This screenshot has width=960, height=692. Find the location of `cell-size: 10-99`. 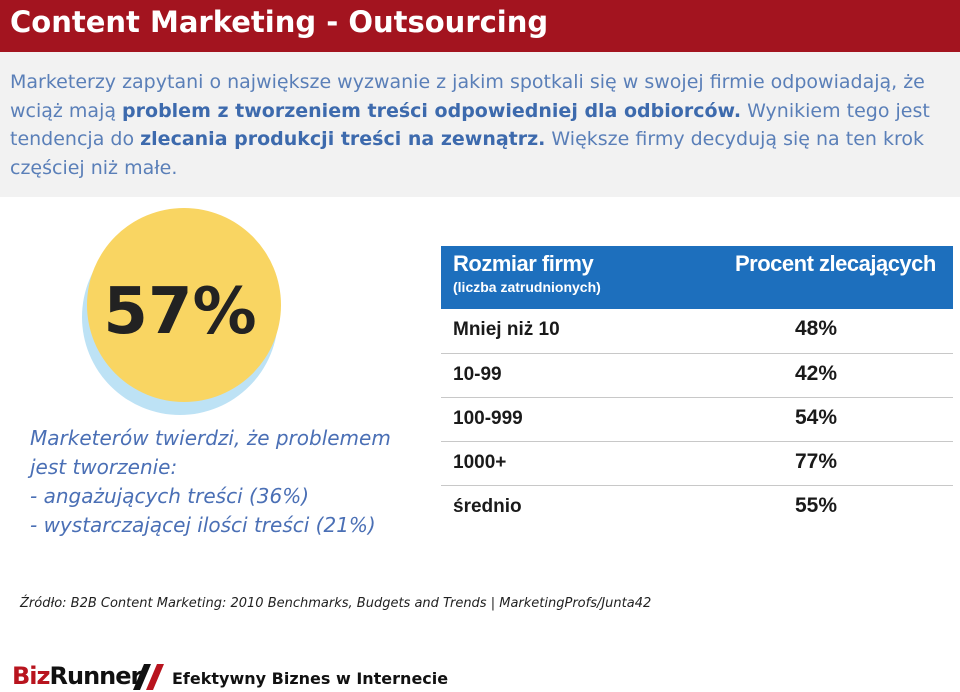

cell-size: 10-99 is located at coordinates (477, 374).